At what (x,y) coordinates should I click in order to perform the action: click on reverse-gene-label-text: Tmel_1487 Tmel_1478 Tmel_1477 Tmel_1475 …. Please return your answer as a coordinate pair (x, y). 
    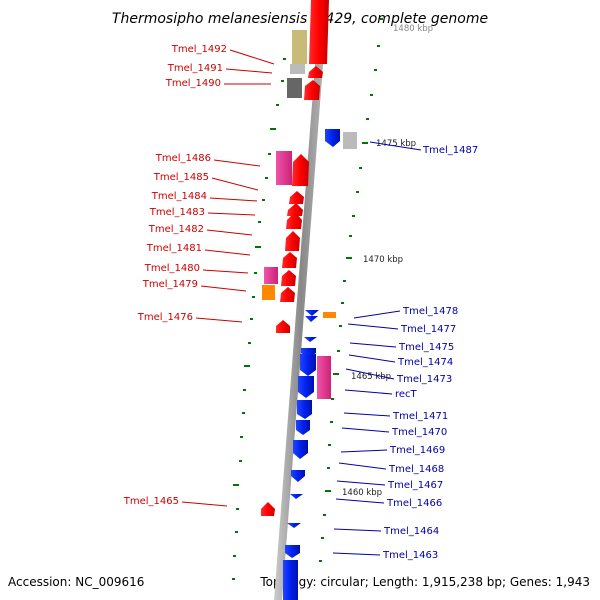
    Looking at the image, I should click on (430, 353).